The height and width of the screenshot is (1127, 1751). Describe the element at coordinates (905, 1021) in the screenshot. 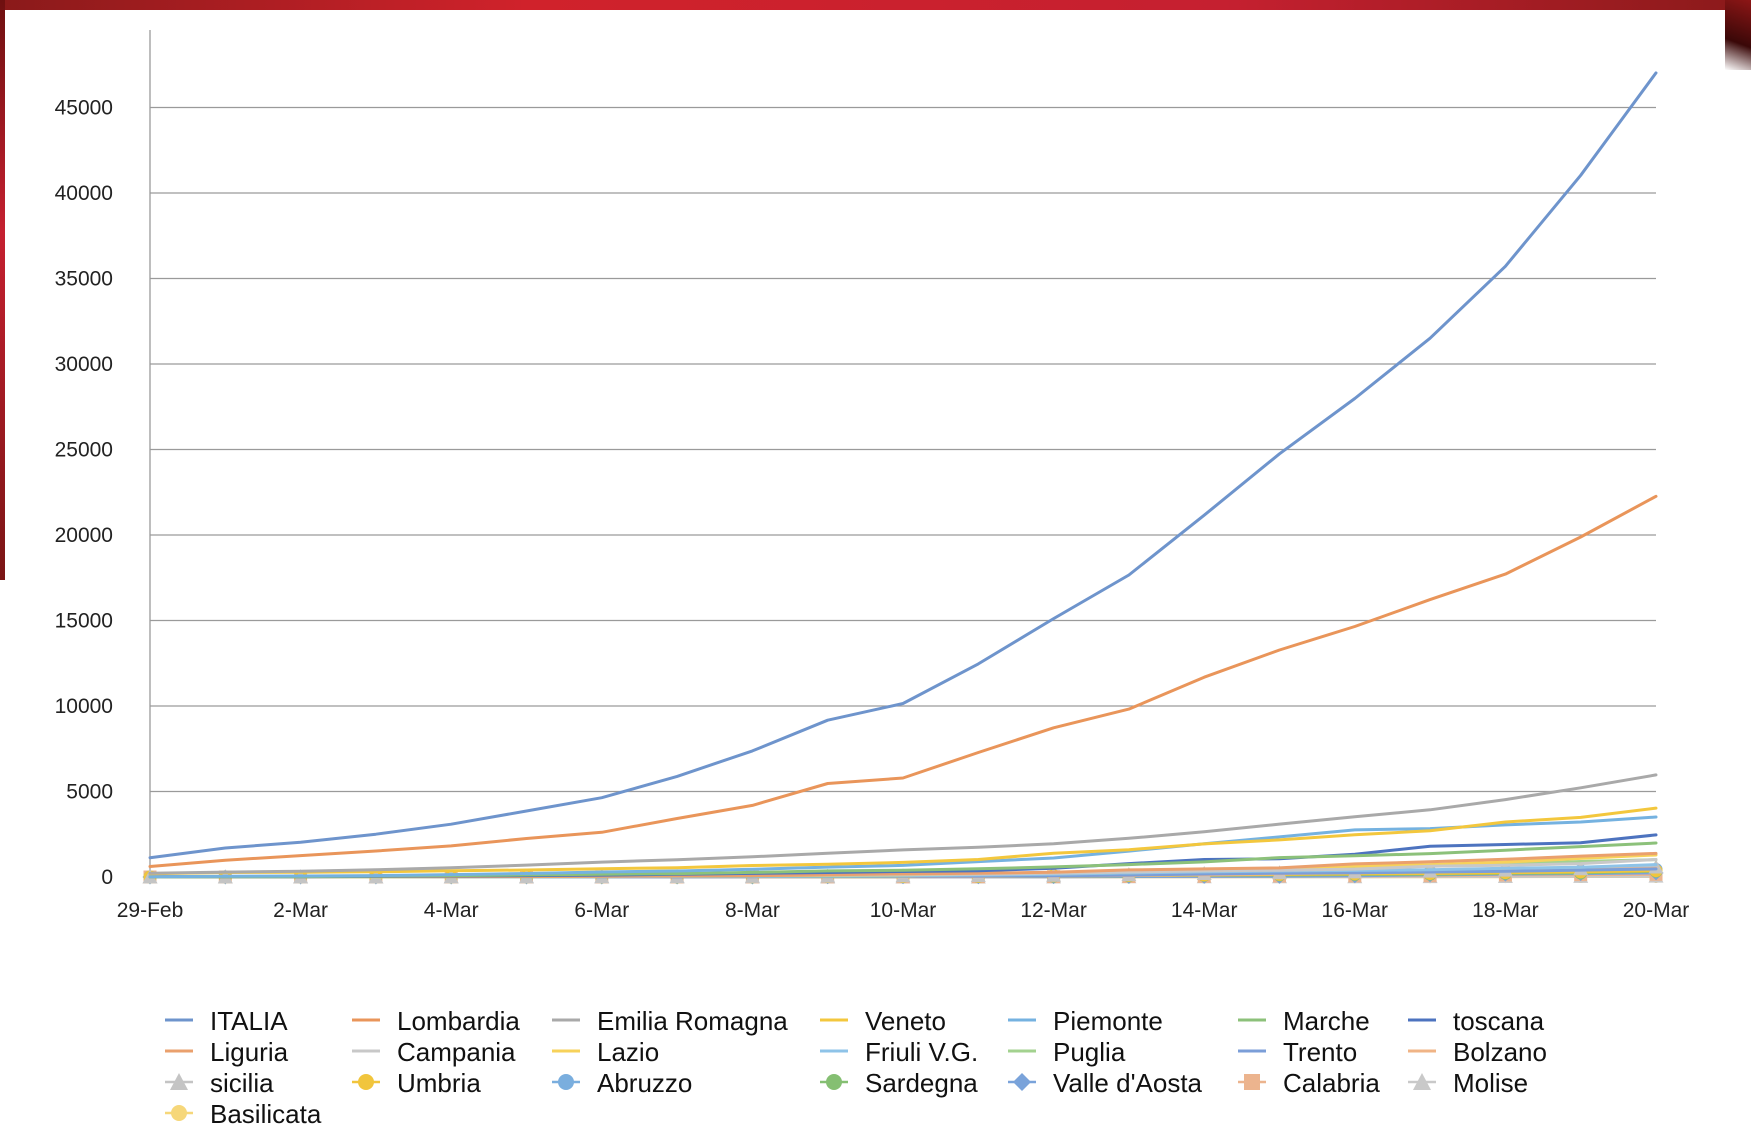

I see `legend-label: Veneto` at that location.